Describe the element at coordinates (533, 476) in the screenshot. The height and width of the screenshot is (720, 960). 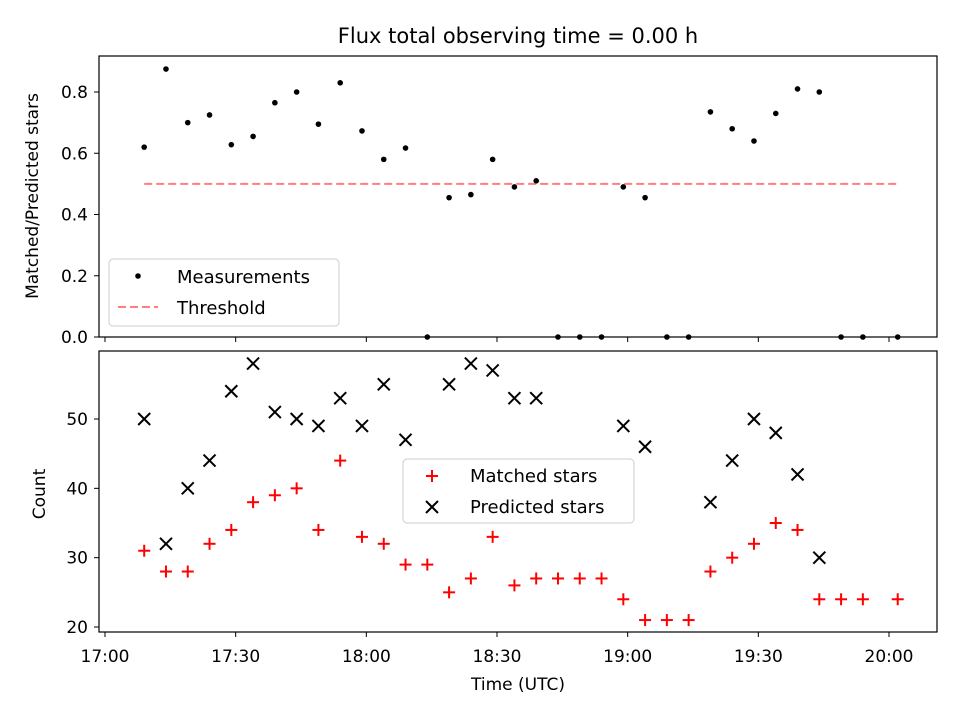
I see `legend-label-matched-stars: Matched stars` at that location.